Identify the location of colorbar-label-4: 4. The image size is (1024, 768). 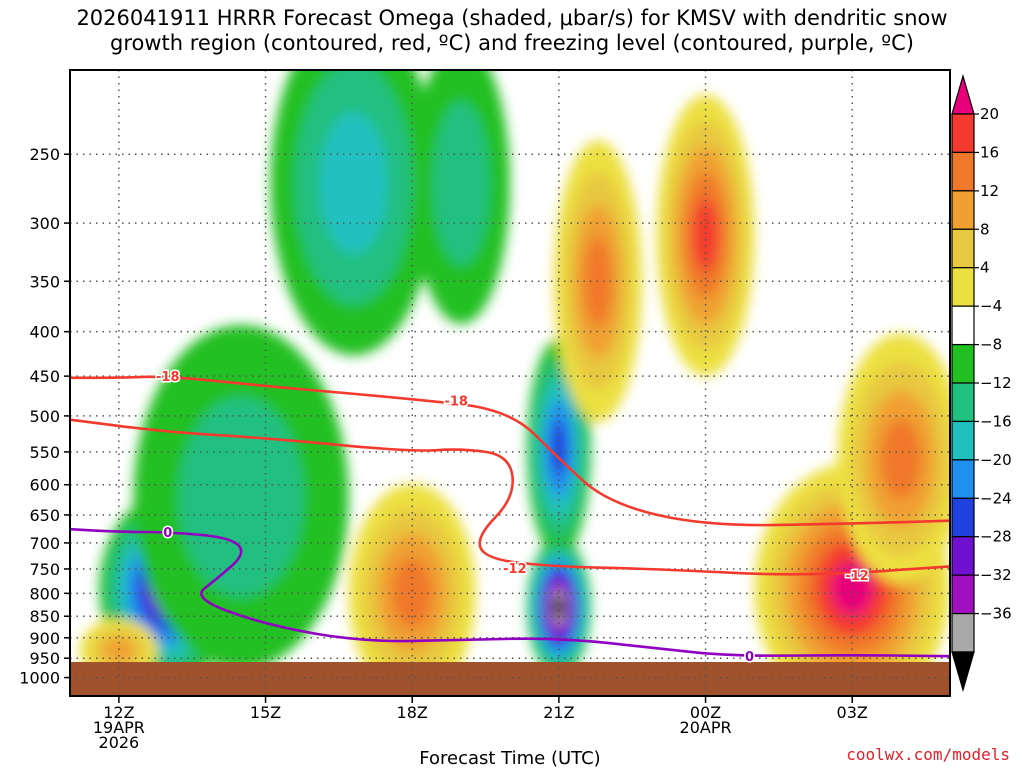
(985, 268).